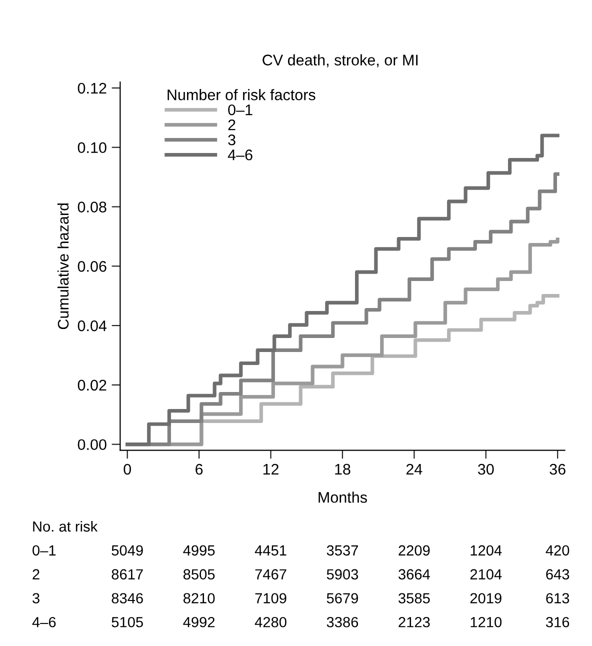 This screenshot has height=646, width=592. Describe the element at coordinates (92, 266) in the screenshot. I see `y-tick-label: 0.06` at that location.